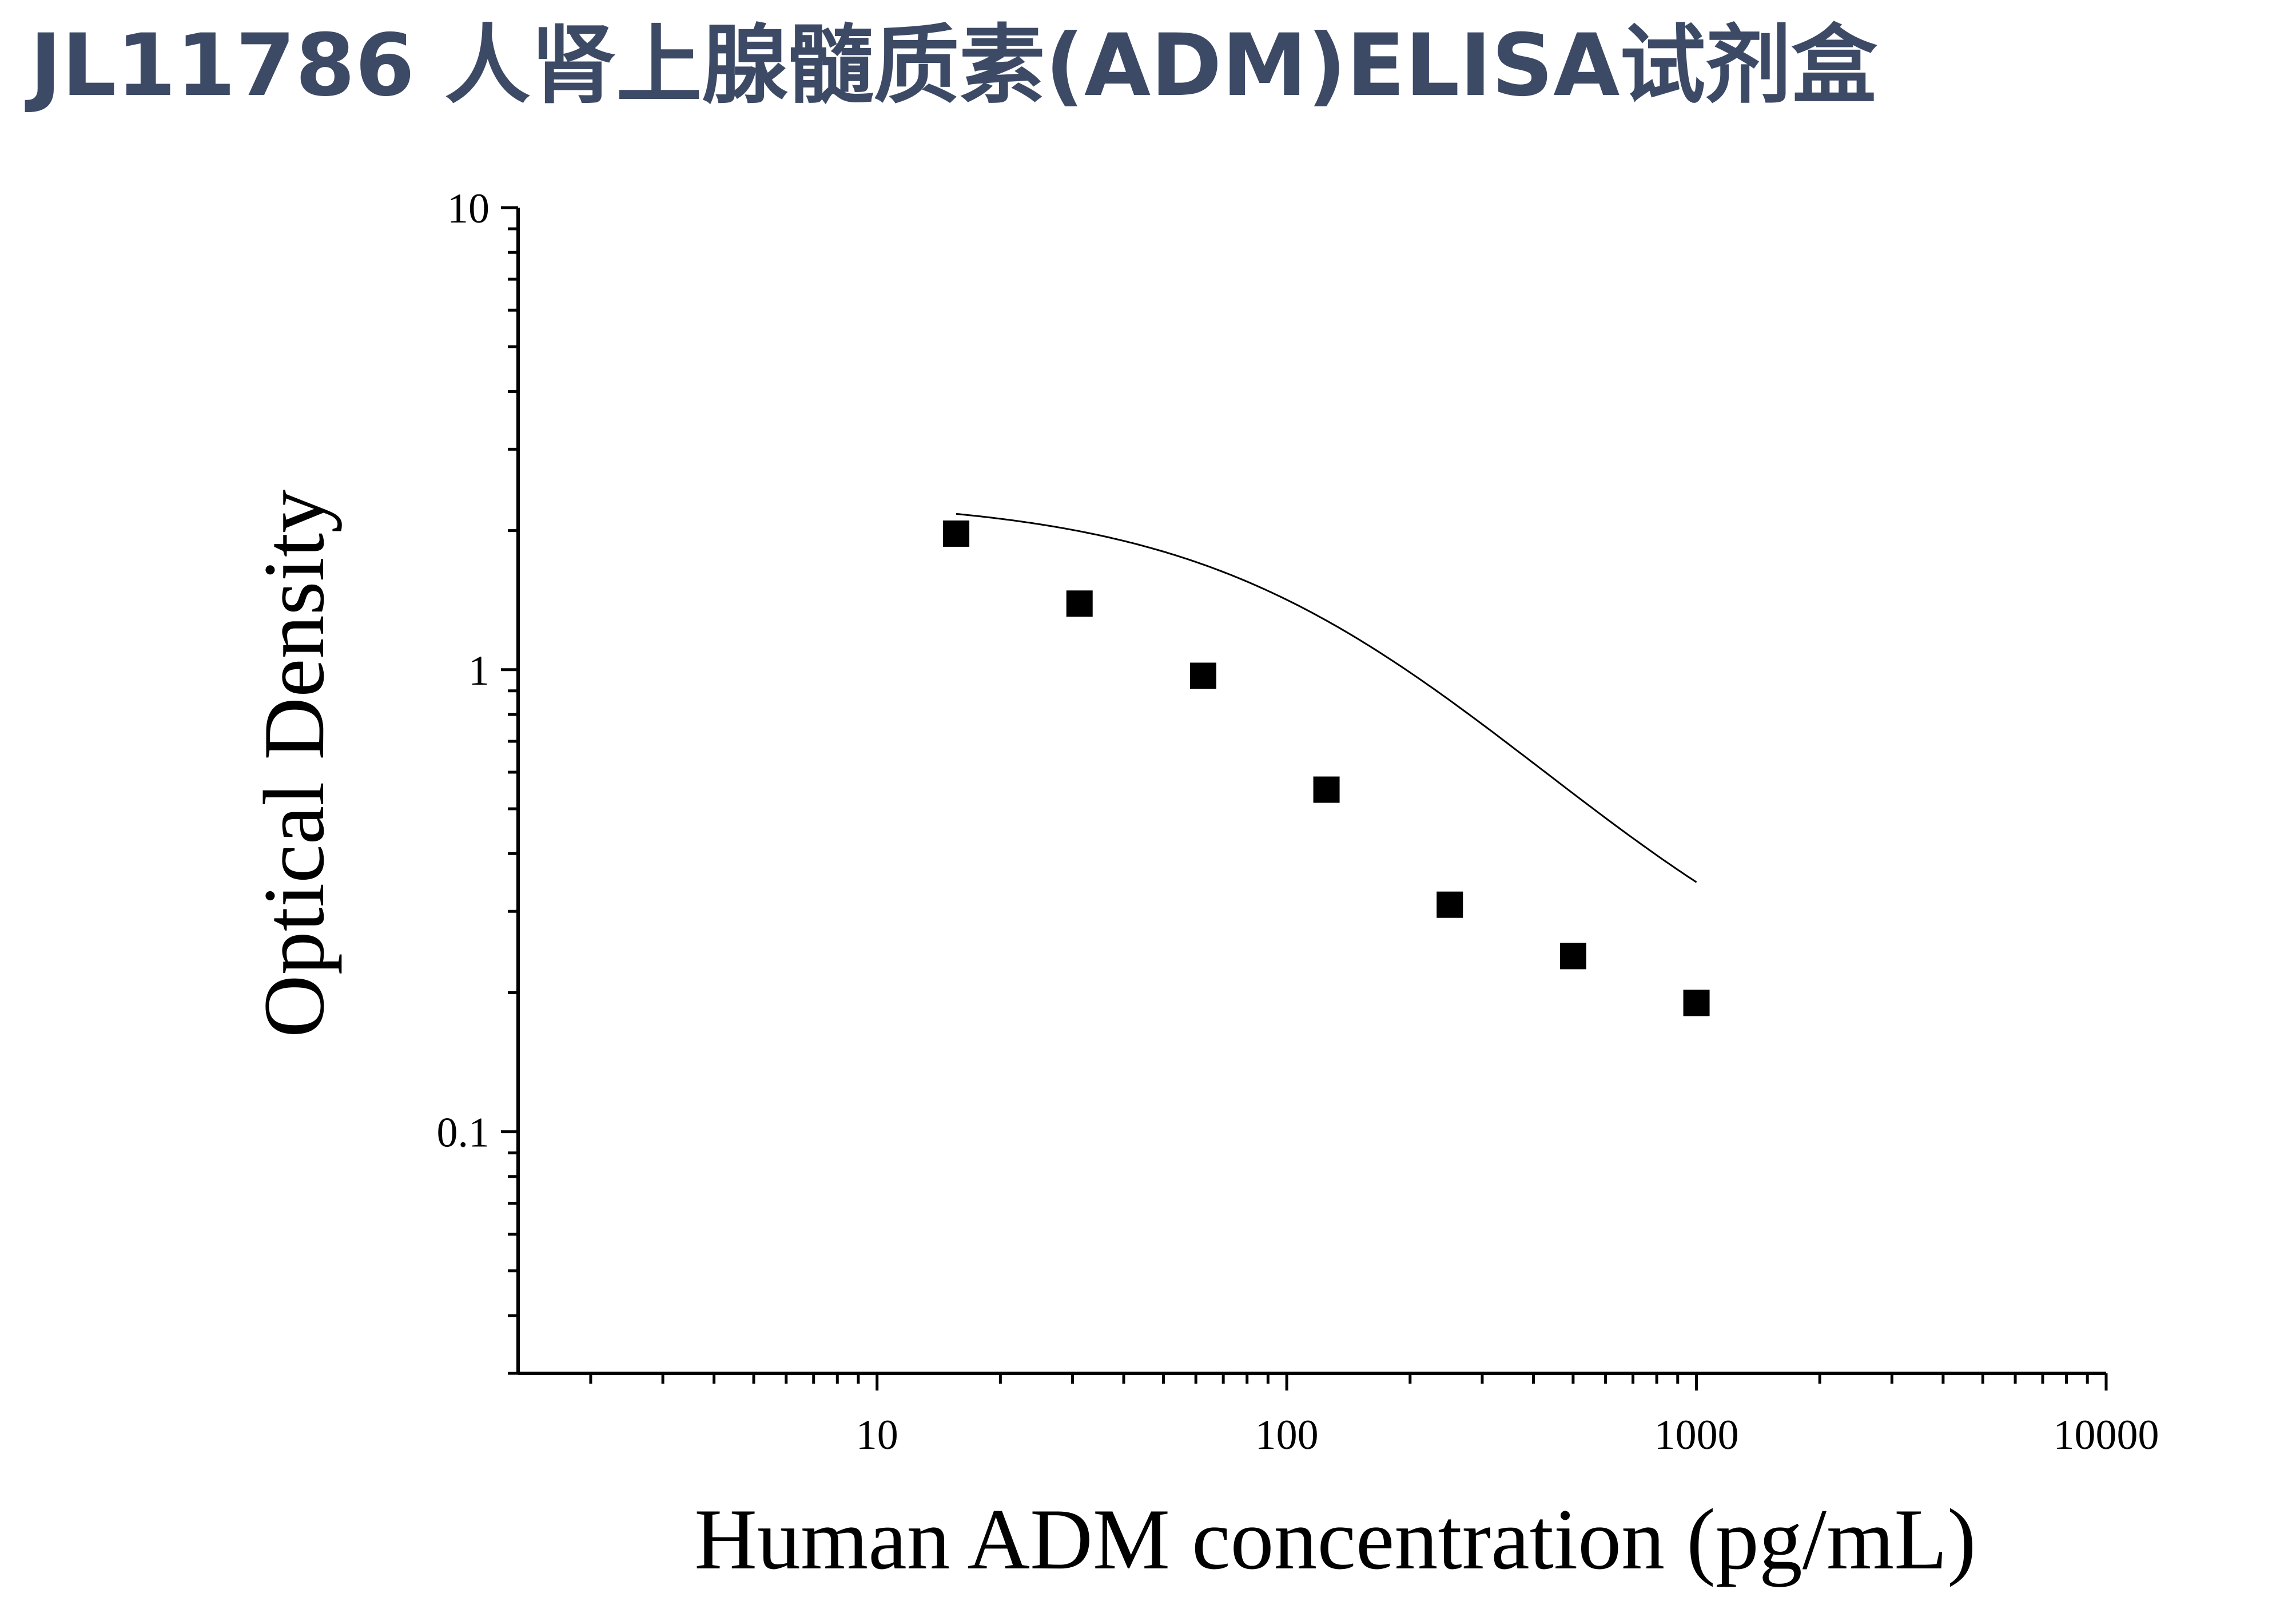 The height and width of the screenshot is (1605, 2296). I want to click on page-title: JL11786 人肾上腺髓质素(ADM)ELISA试剂盒, so click(953, 66).